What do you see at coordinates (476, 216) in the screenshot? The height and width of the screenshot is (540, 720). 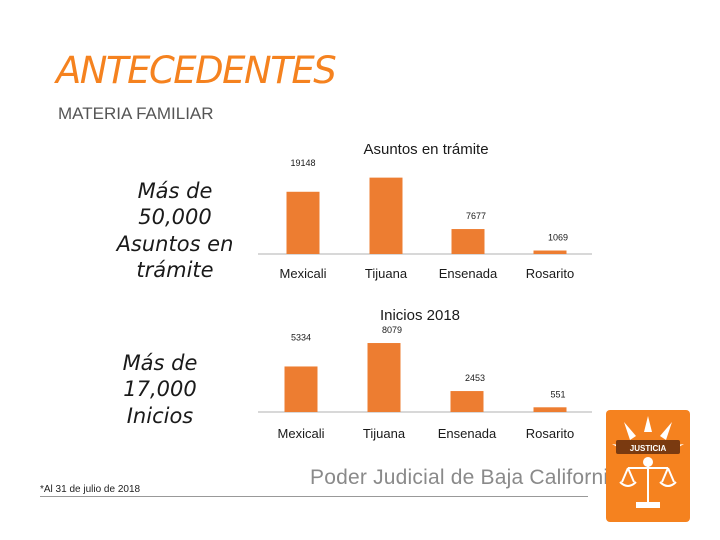 I see `data-label: 7677` at bounding box center [476, 216].